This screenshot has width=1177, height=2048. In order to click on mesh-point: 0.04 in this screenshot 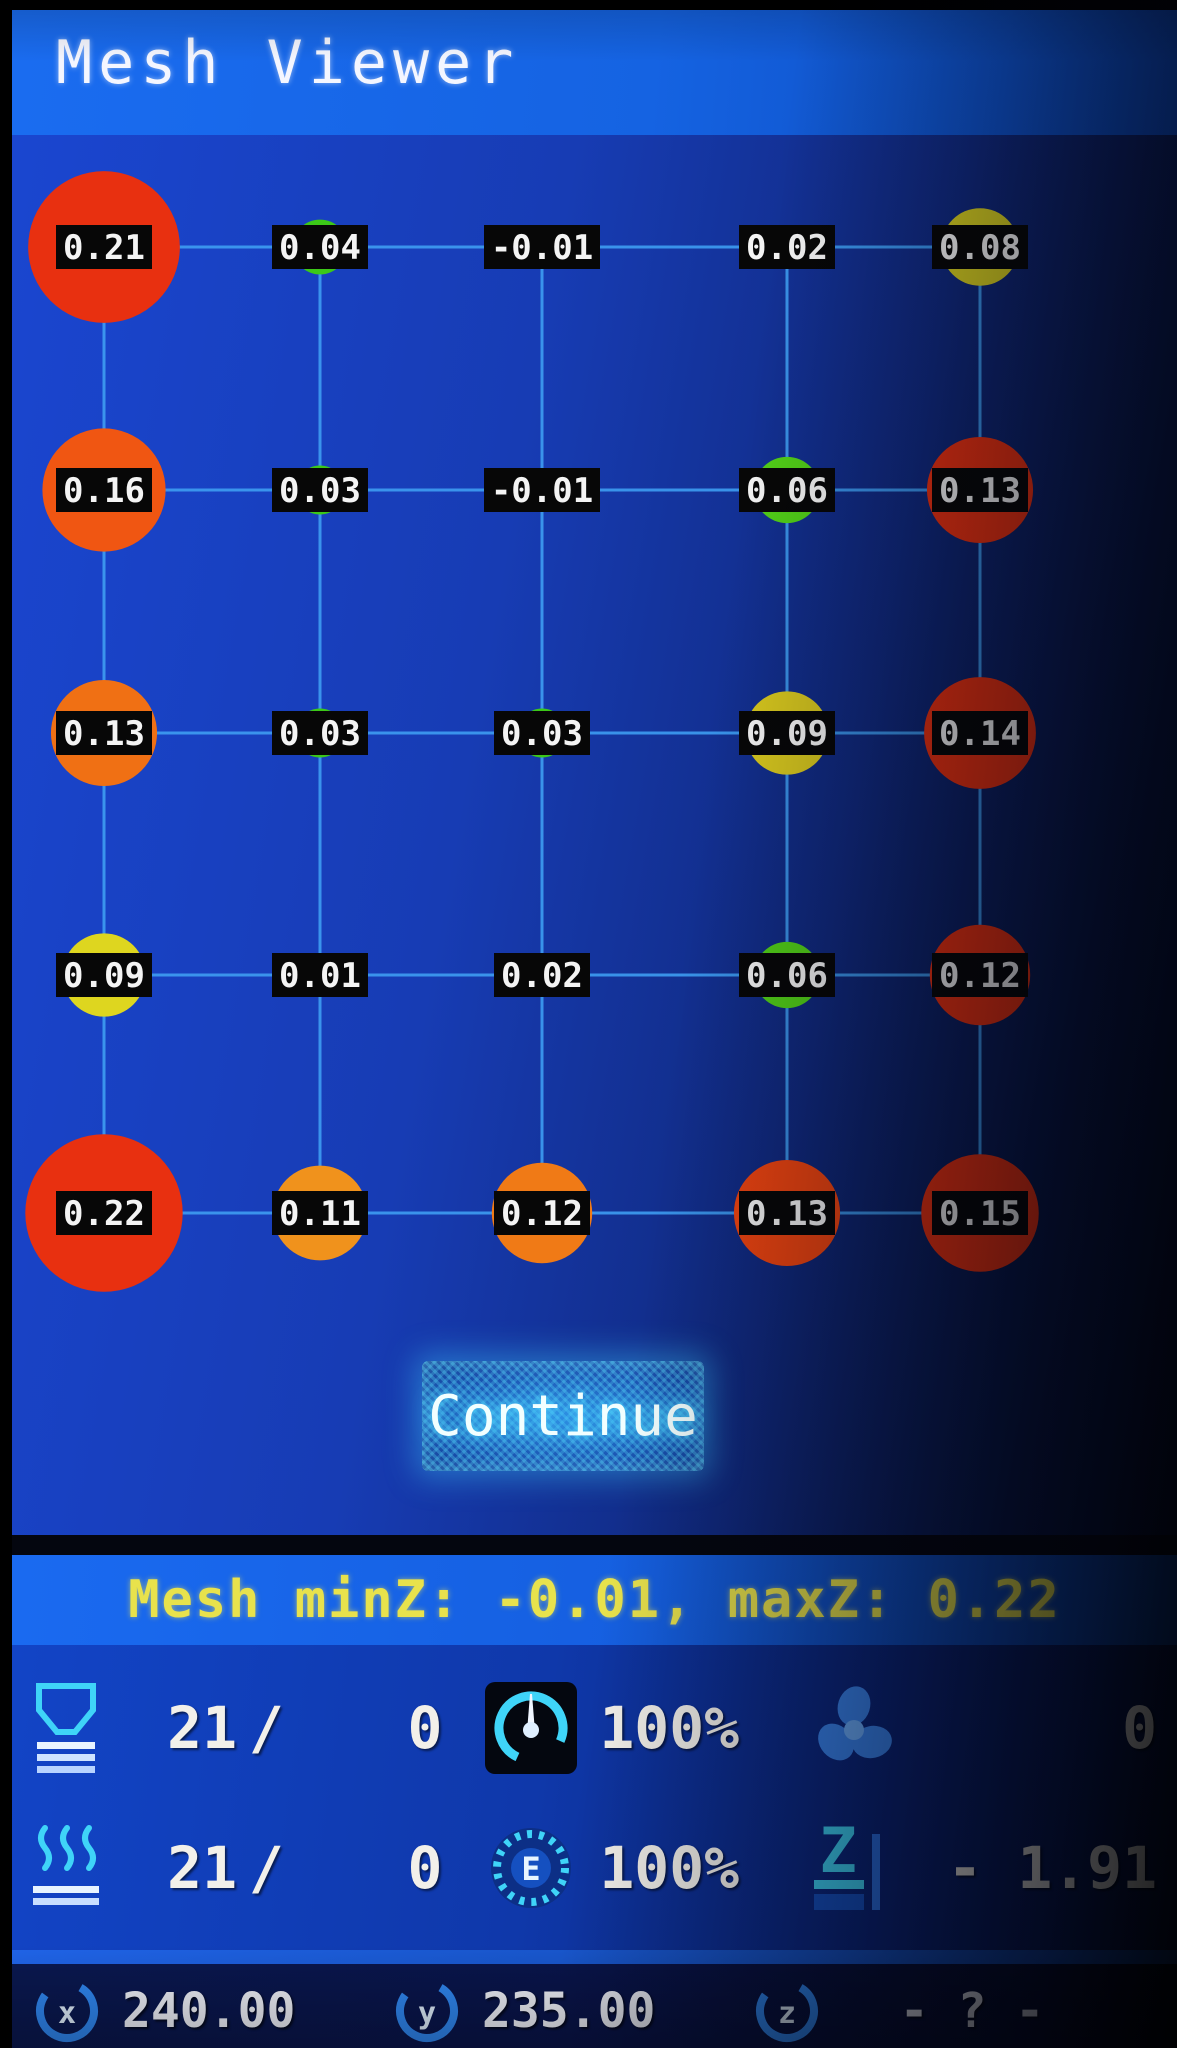, I will do `click(320, 247)`.